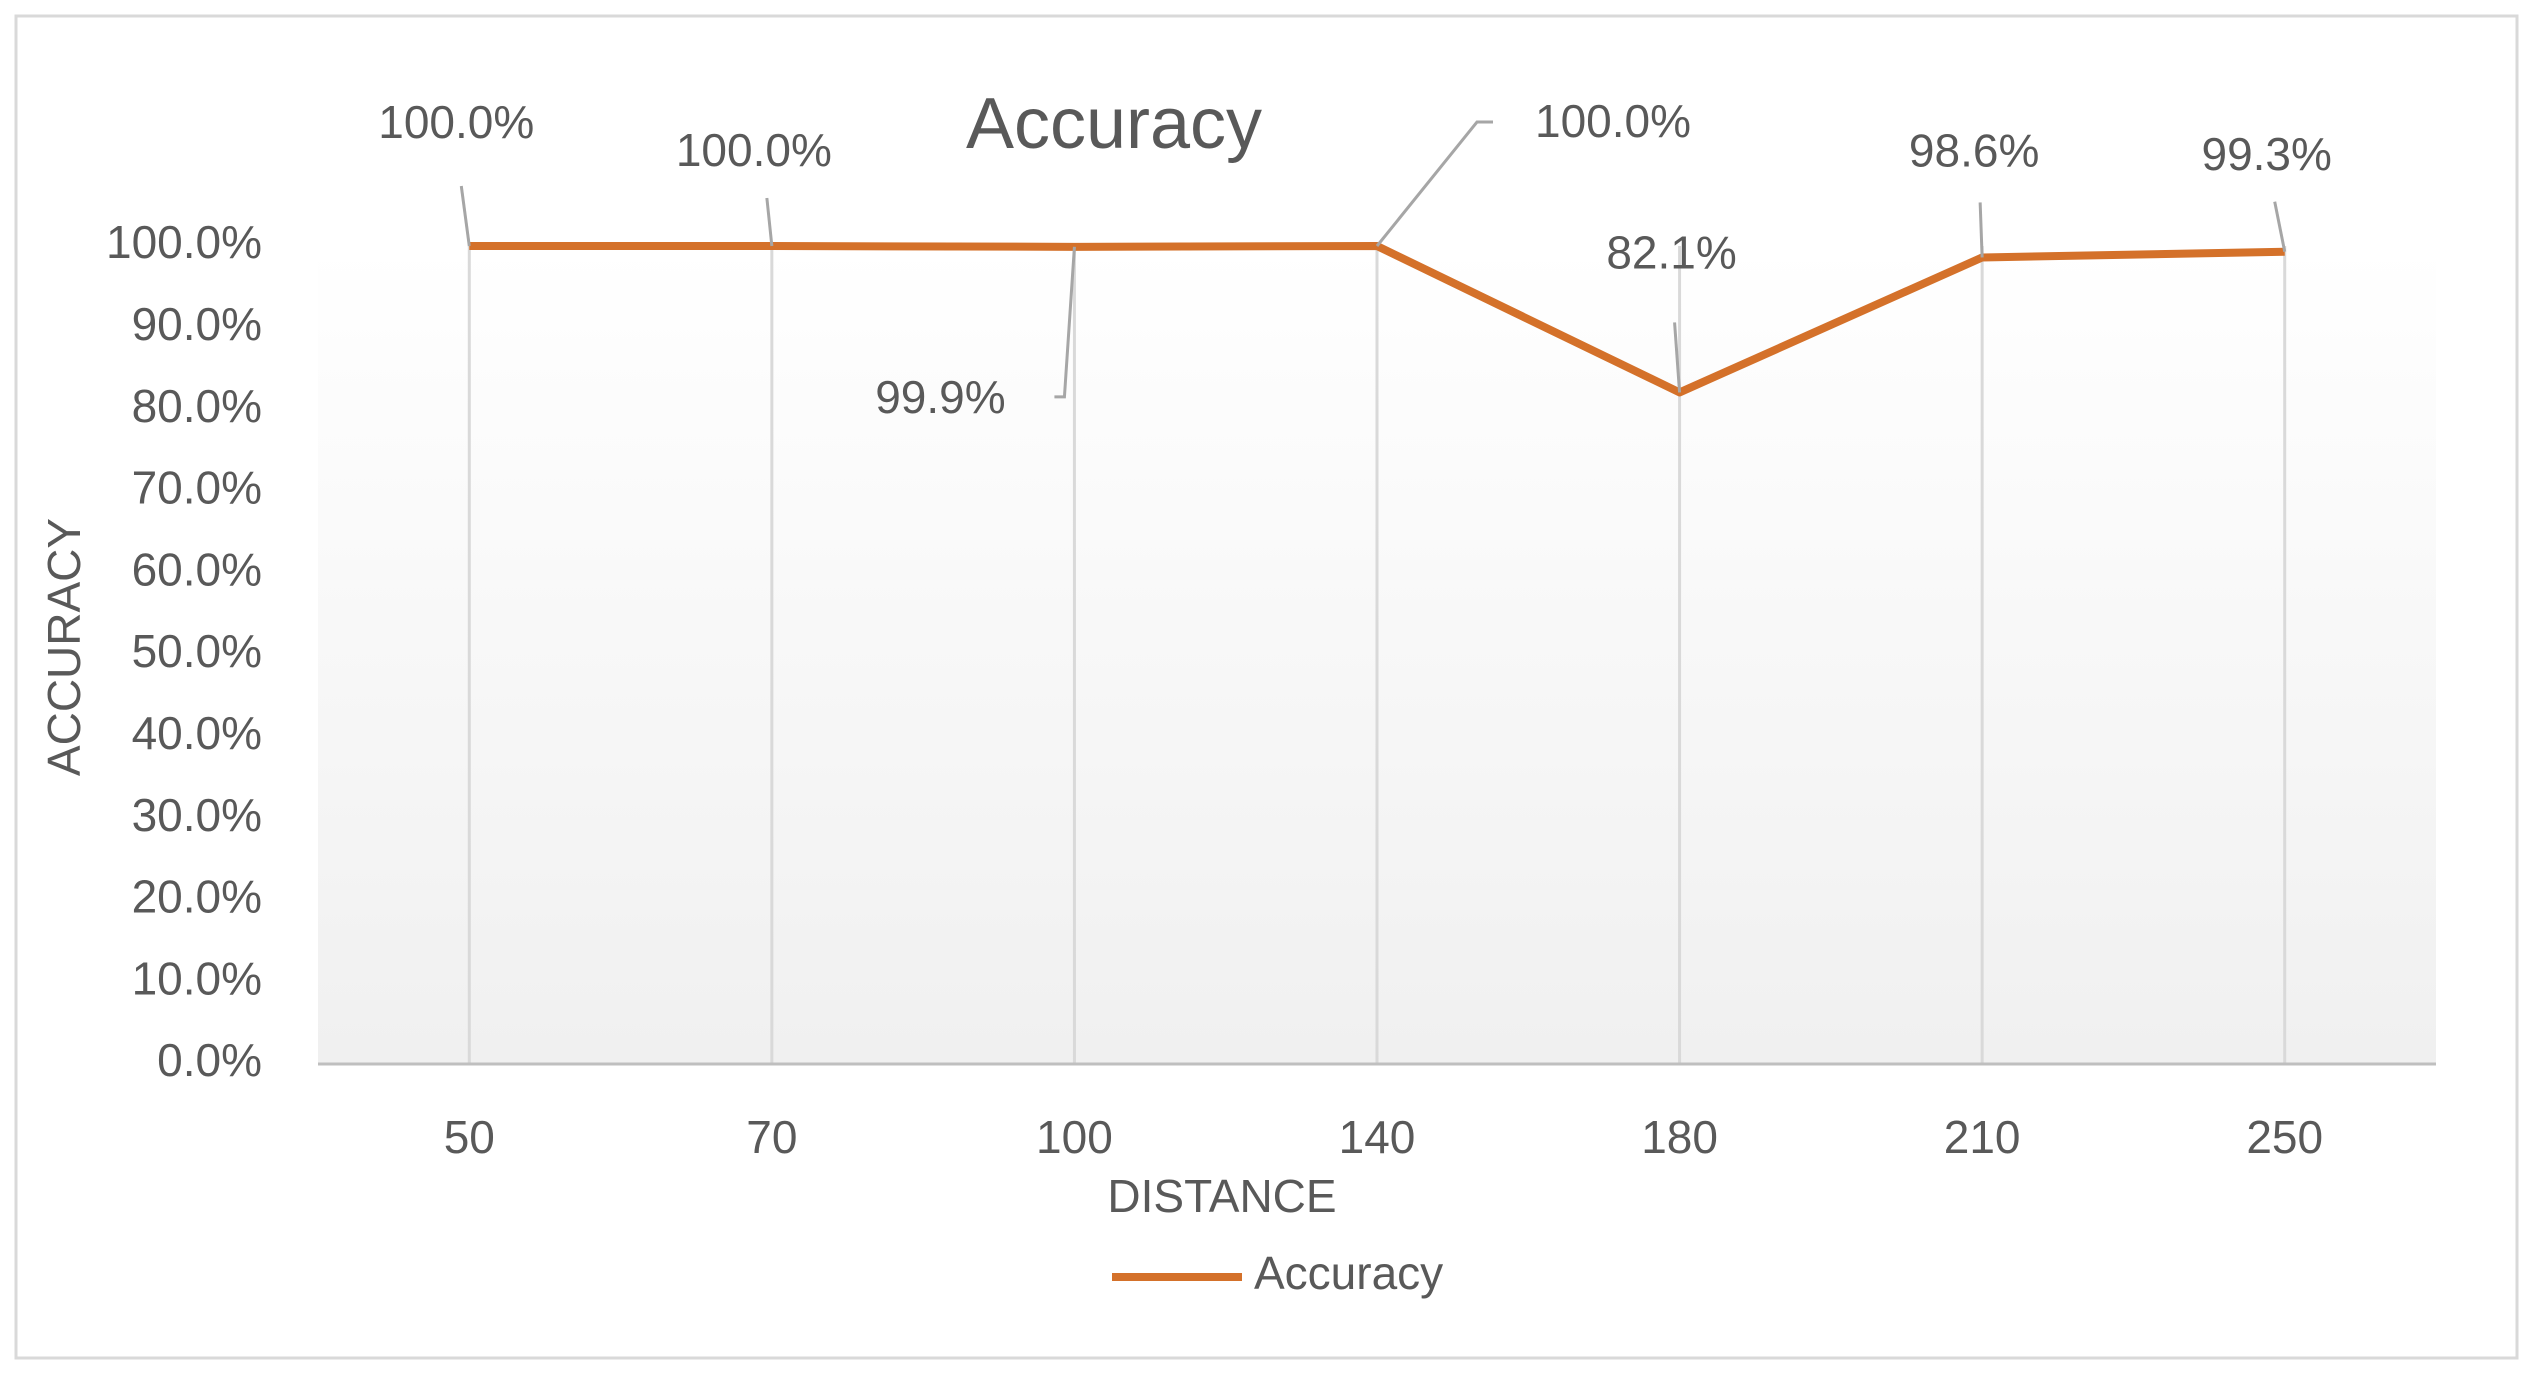 This screenshot has height=1377, width=2535. I want to click on y-tick-label: 40.0%, so click(197, 733).